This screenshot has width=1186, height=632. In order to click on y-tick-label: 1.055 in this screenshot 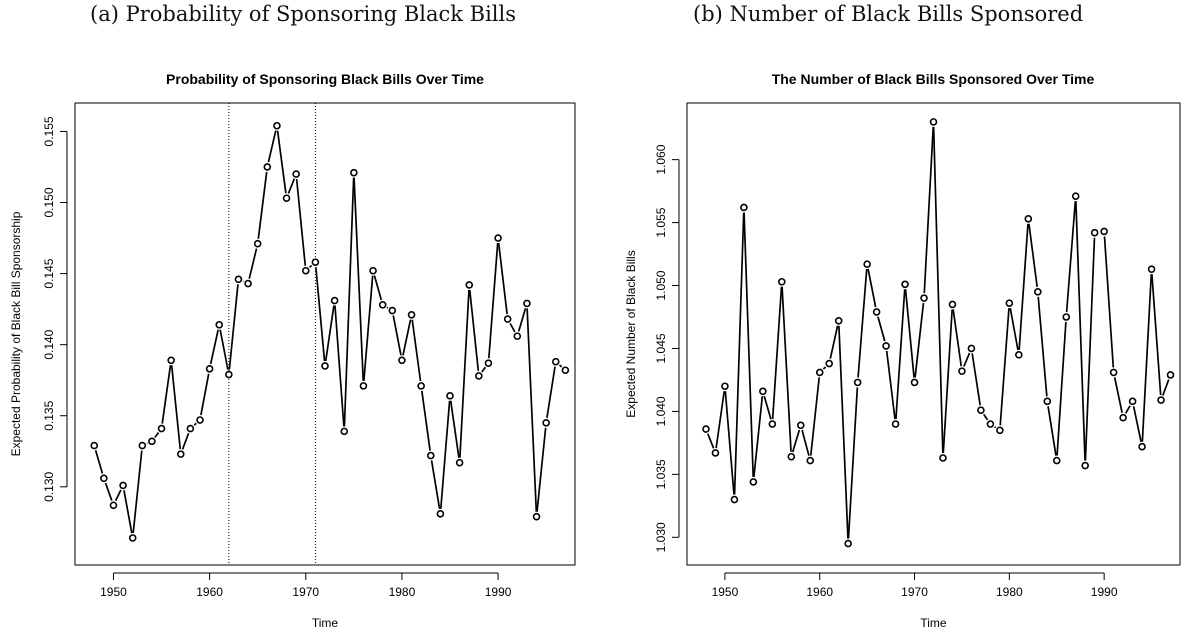, I will do `click(661, 222)`.